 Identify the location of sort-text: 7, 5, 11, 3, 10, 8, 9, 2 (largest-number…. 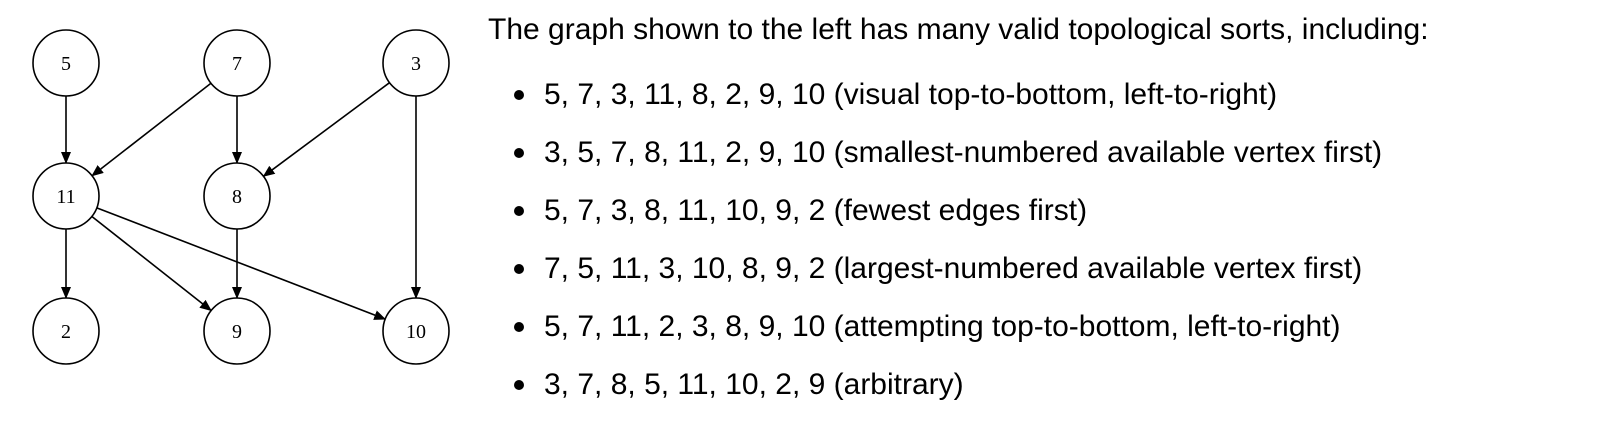
(953, 268).